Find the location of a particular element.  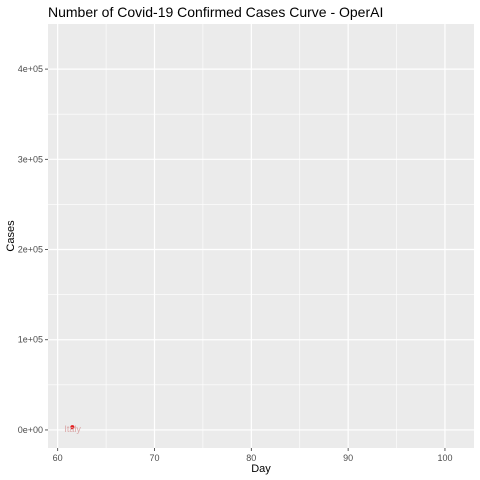

x-tick-label: 90 is located at coordinates (348, 458).